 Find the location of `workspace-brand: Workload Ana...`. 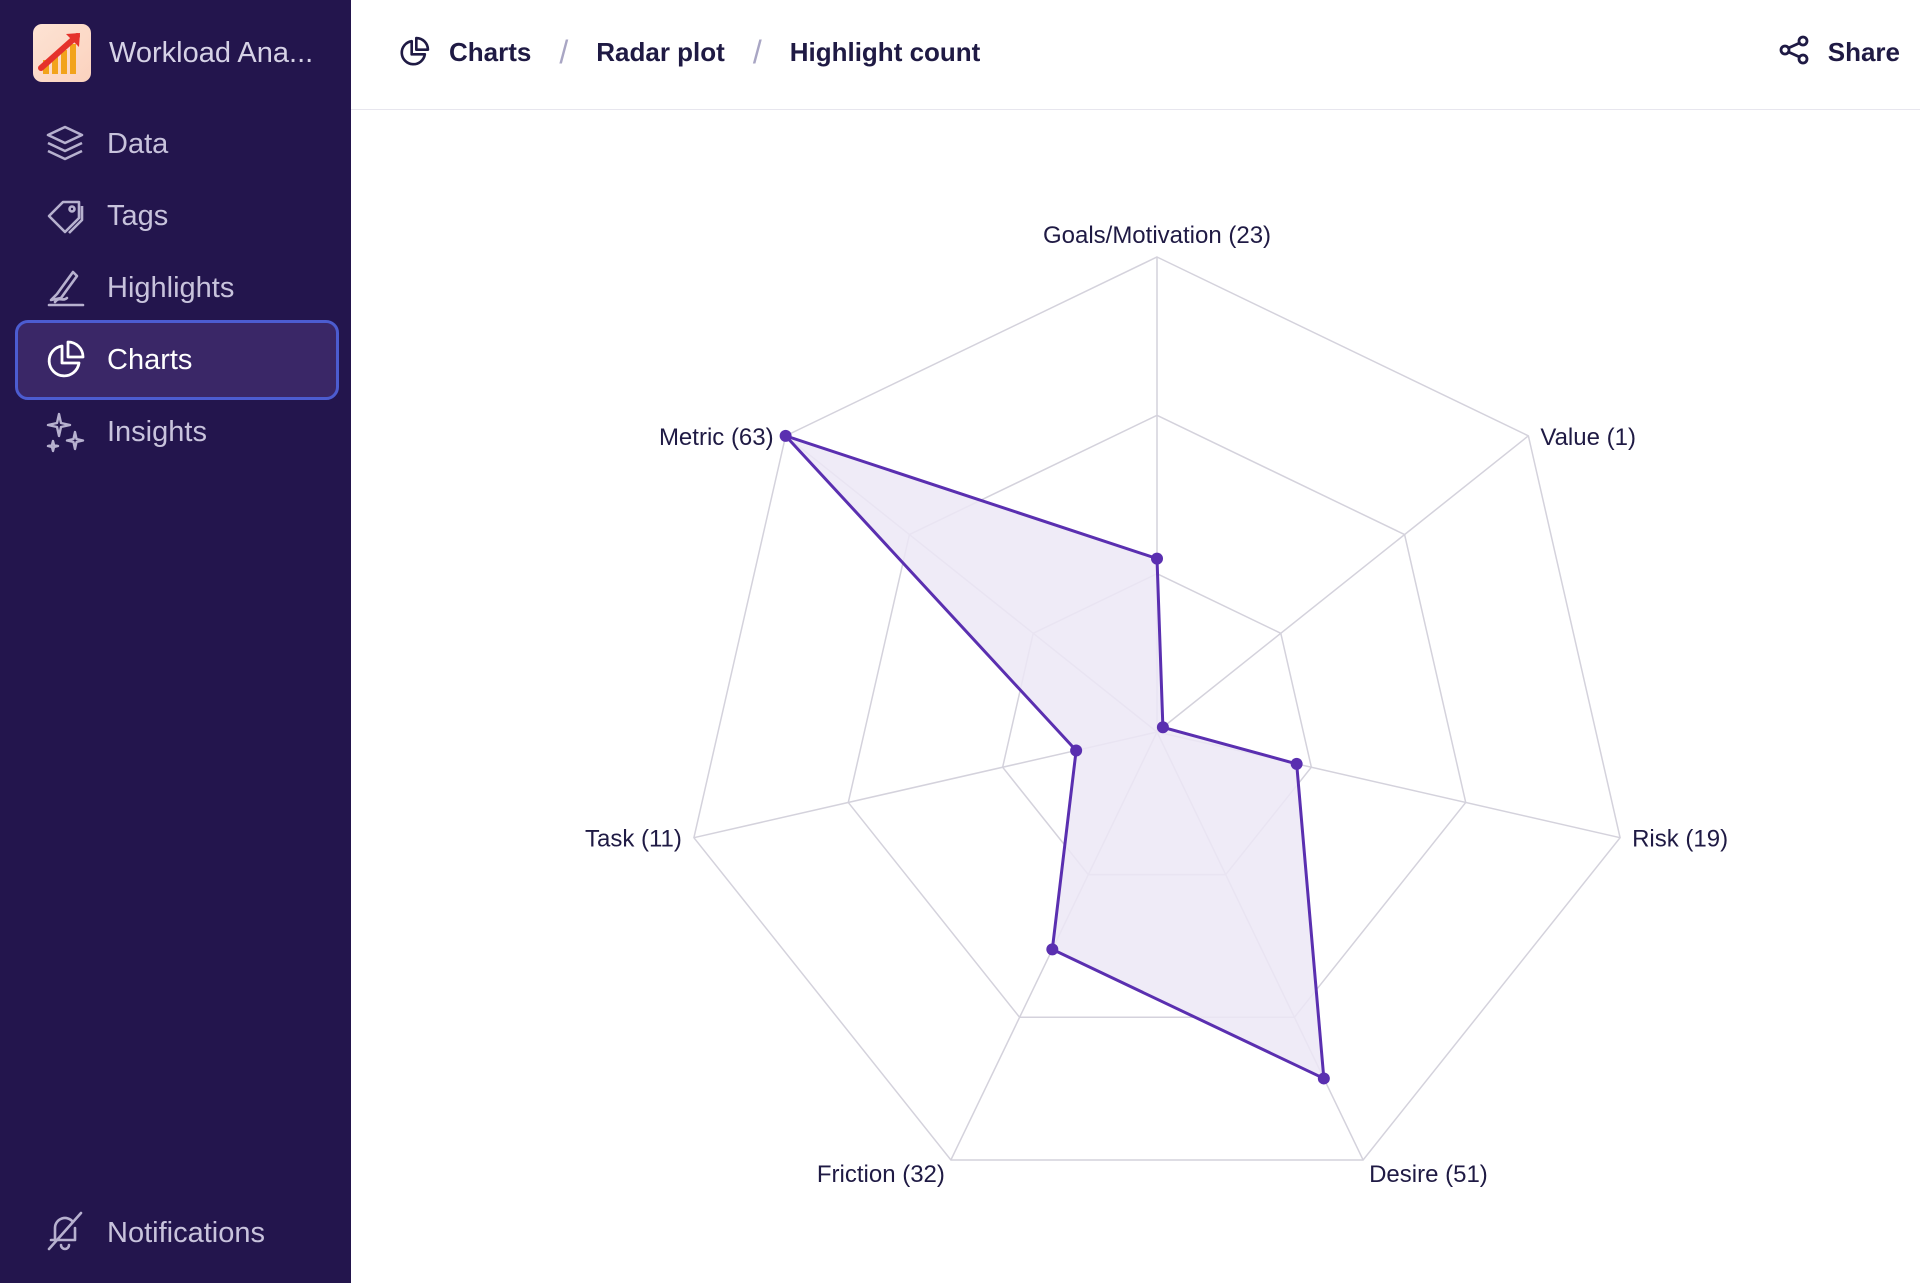

workspace-brand: Workload Ana... is located at coordinates (173, 53).